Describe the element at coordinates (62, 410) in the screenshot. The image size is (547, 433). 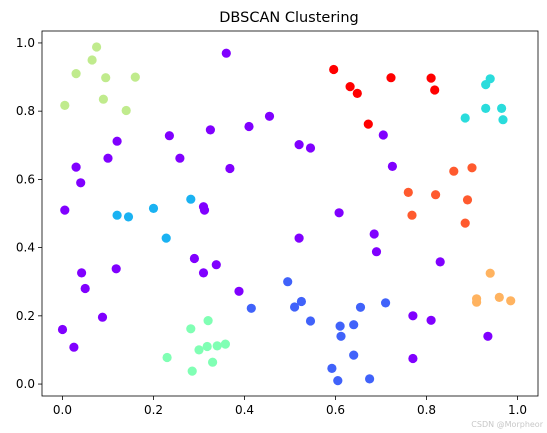
I see `x-tick-label: 0.0` at that location.